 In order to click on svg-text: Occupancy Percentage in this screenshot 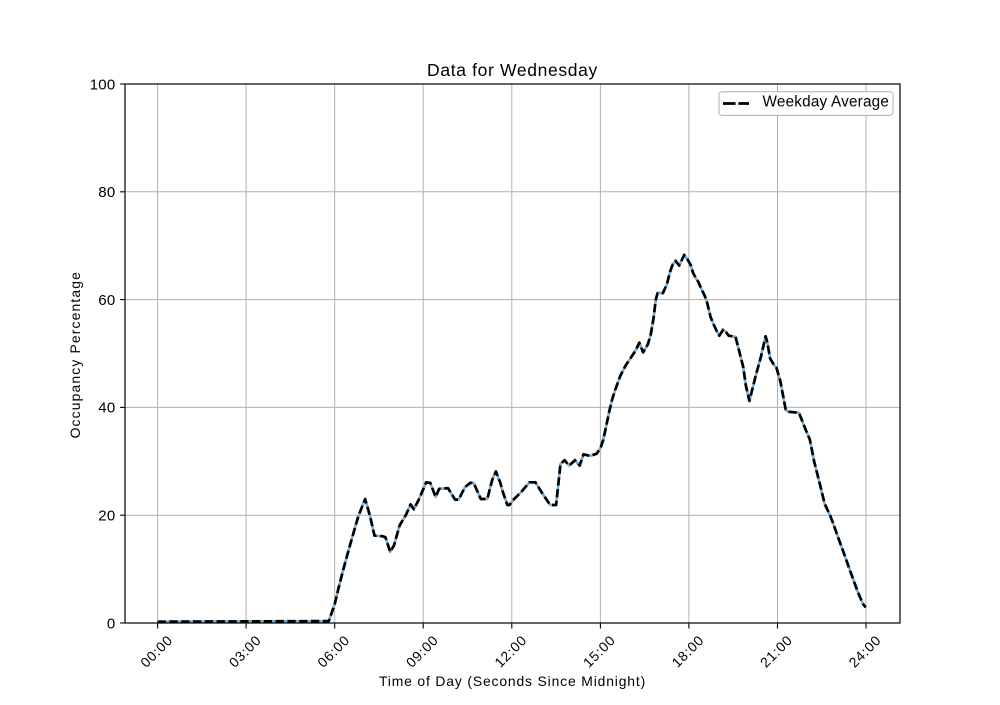, I will do `click(75, 354)`.